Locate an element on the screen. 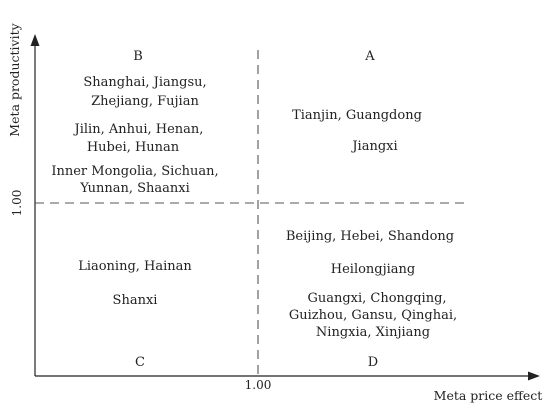  y-threshold-label: 1.00 is located at coordinates (17, 203).